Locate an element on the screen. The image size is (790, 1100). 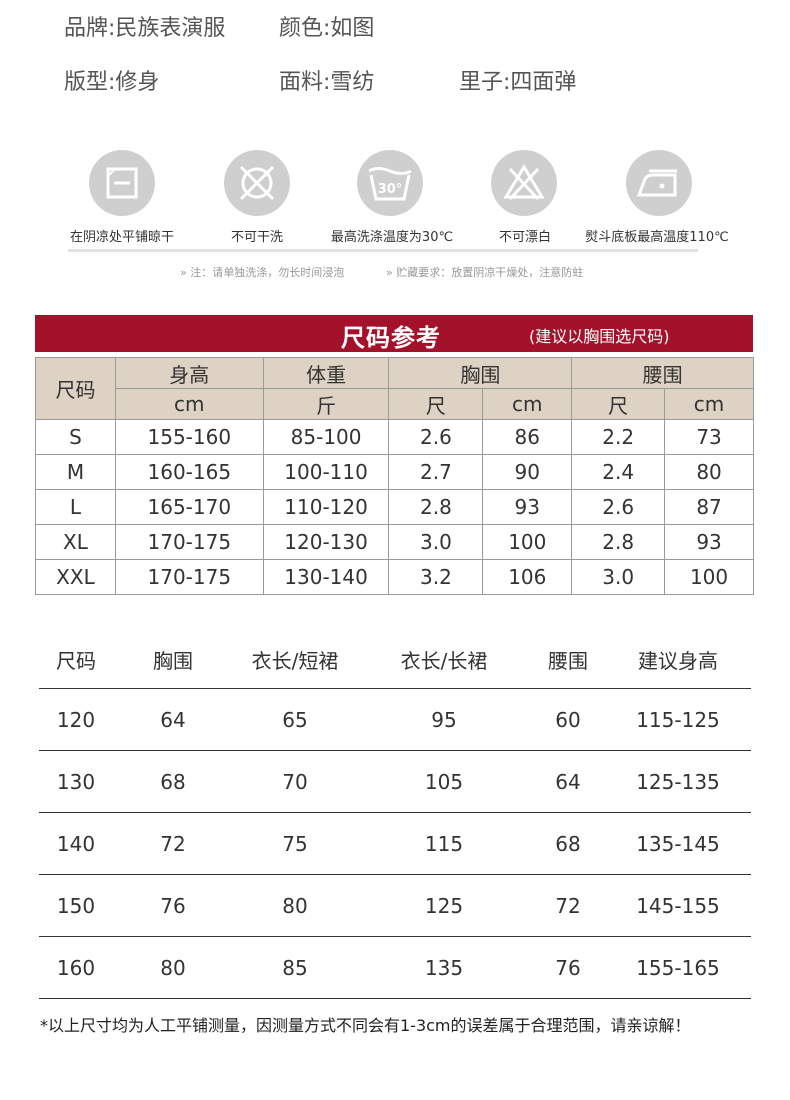
table-cell: 130-140 is located at coordinates (326, 577).